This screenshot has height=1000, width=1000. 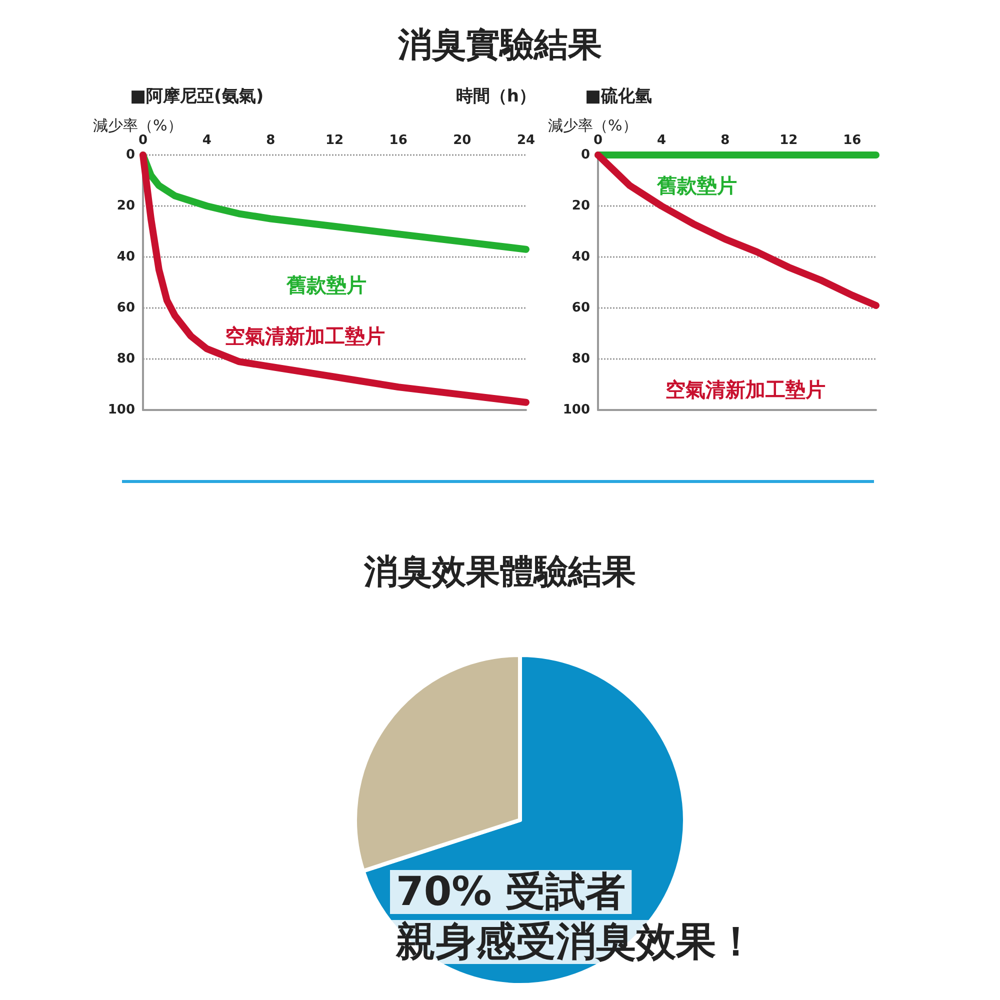 I want to click on chart-title: 消臭實驗結果, so click(x=499, y=45).